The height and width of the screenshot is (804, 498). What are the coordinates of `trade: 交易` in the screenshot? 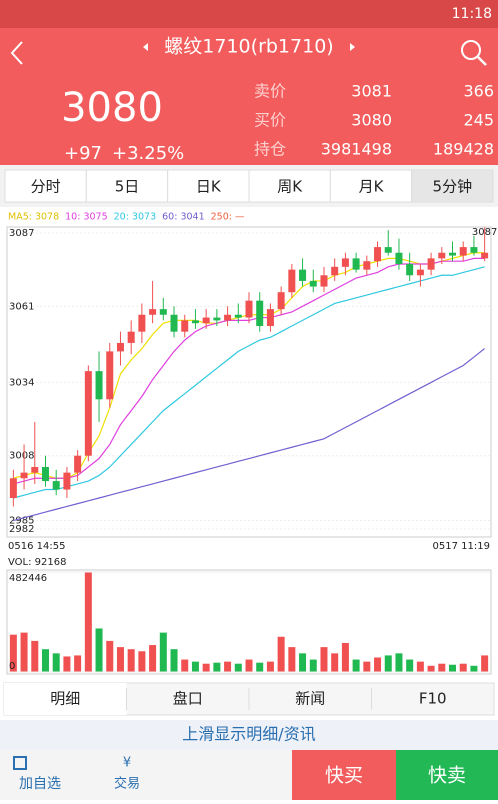 It's located at (127, 784).